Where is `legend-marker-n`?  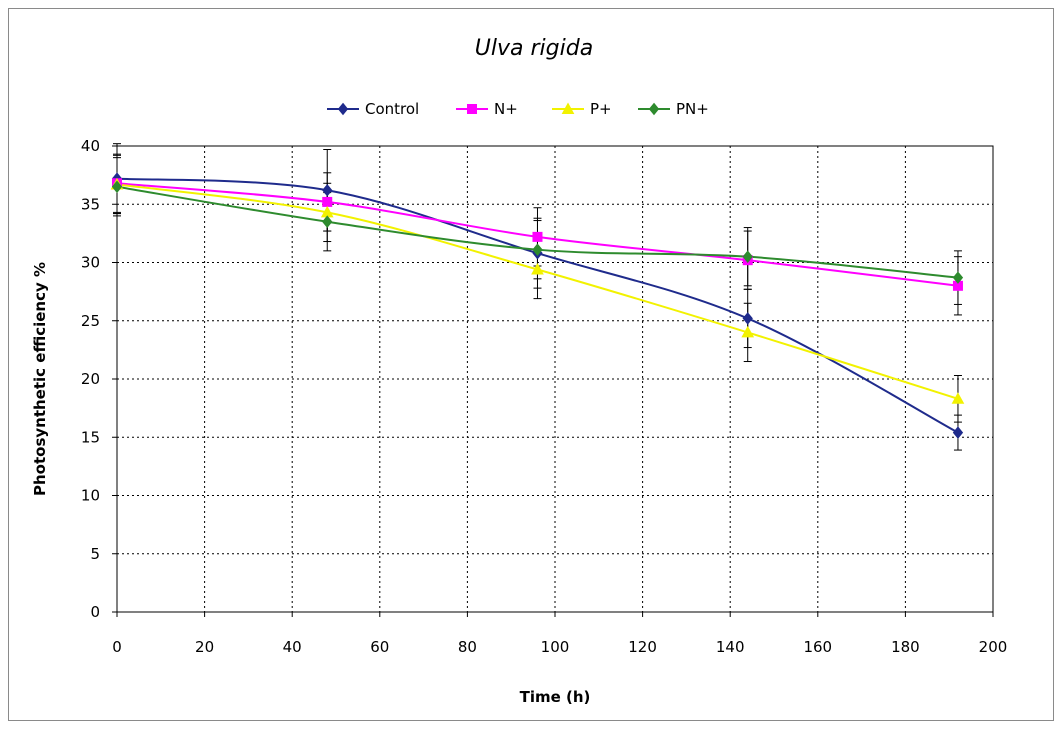 legend-marker-n is located at coordinates (472, 109).